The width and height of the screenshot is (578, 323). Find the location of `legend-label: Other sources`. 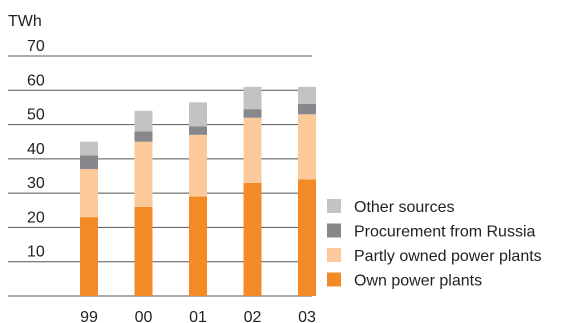

legend-label: Other sources is located at coordinates (404, 207).